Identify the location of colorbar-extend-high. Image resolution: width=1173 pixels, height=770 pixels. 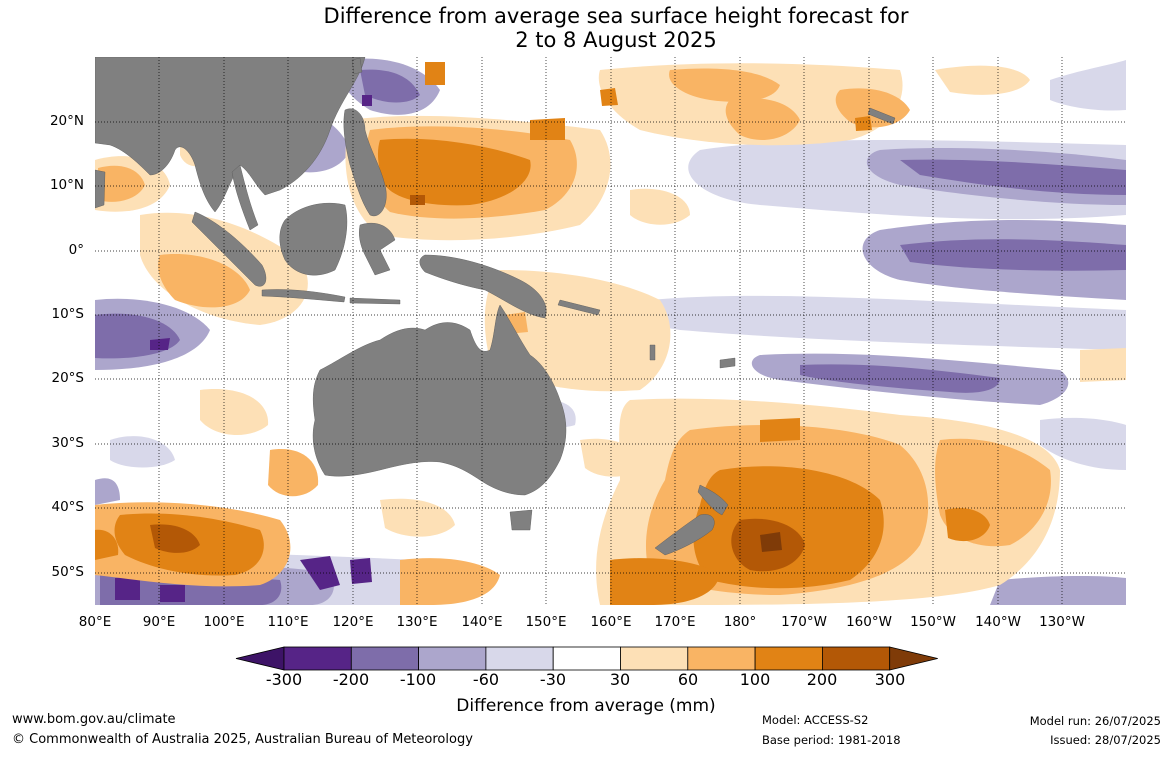
(913, 658).